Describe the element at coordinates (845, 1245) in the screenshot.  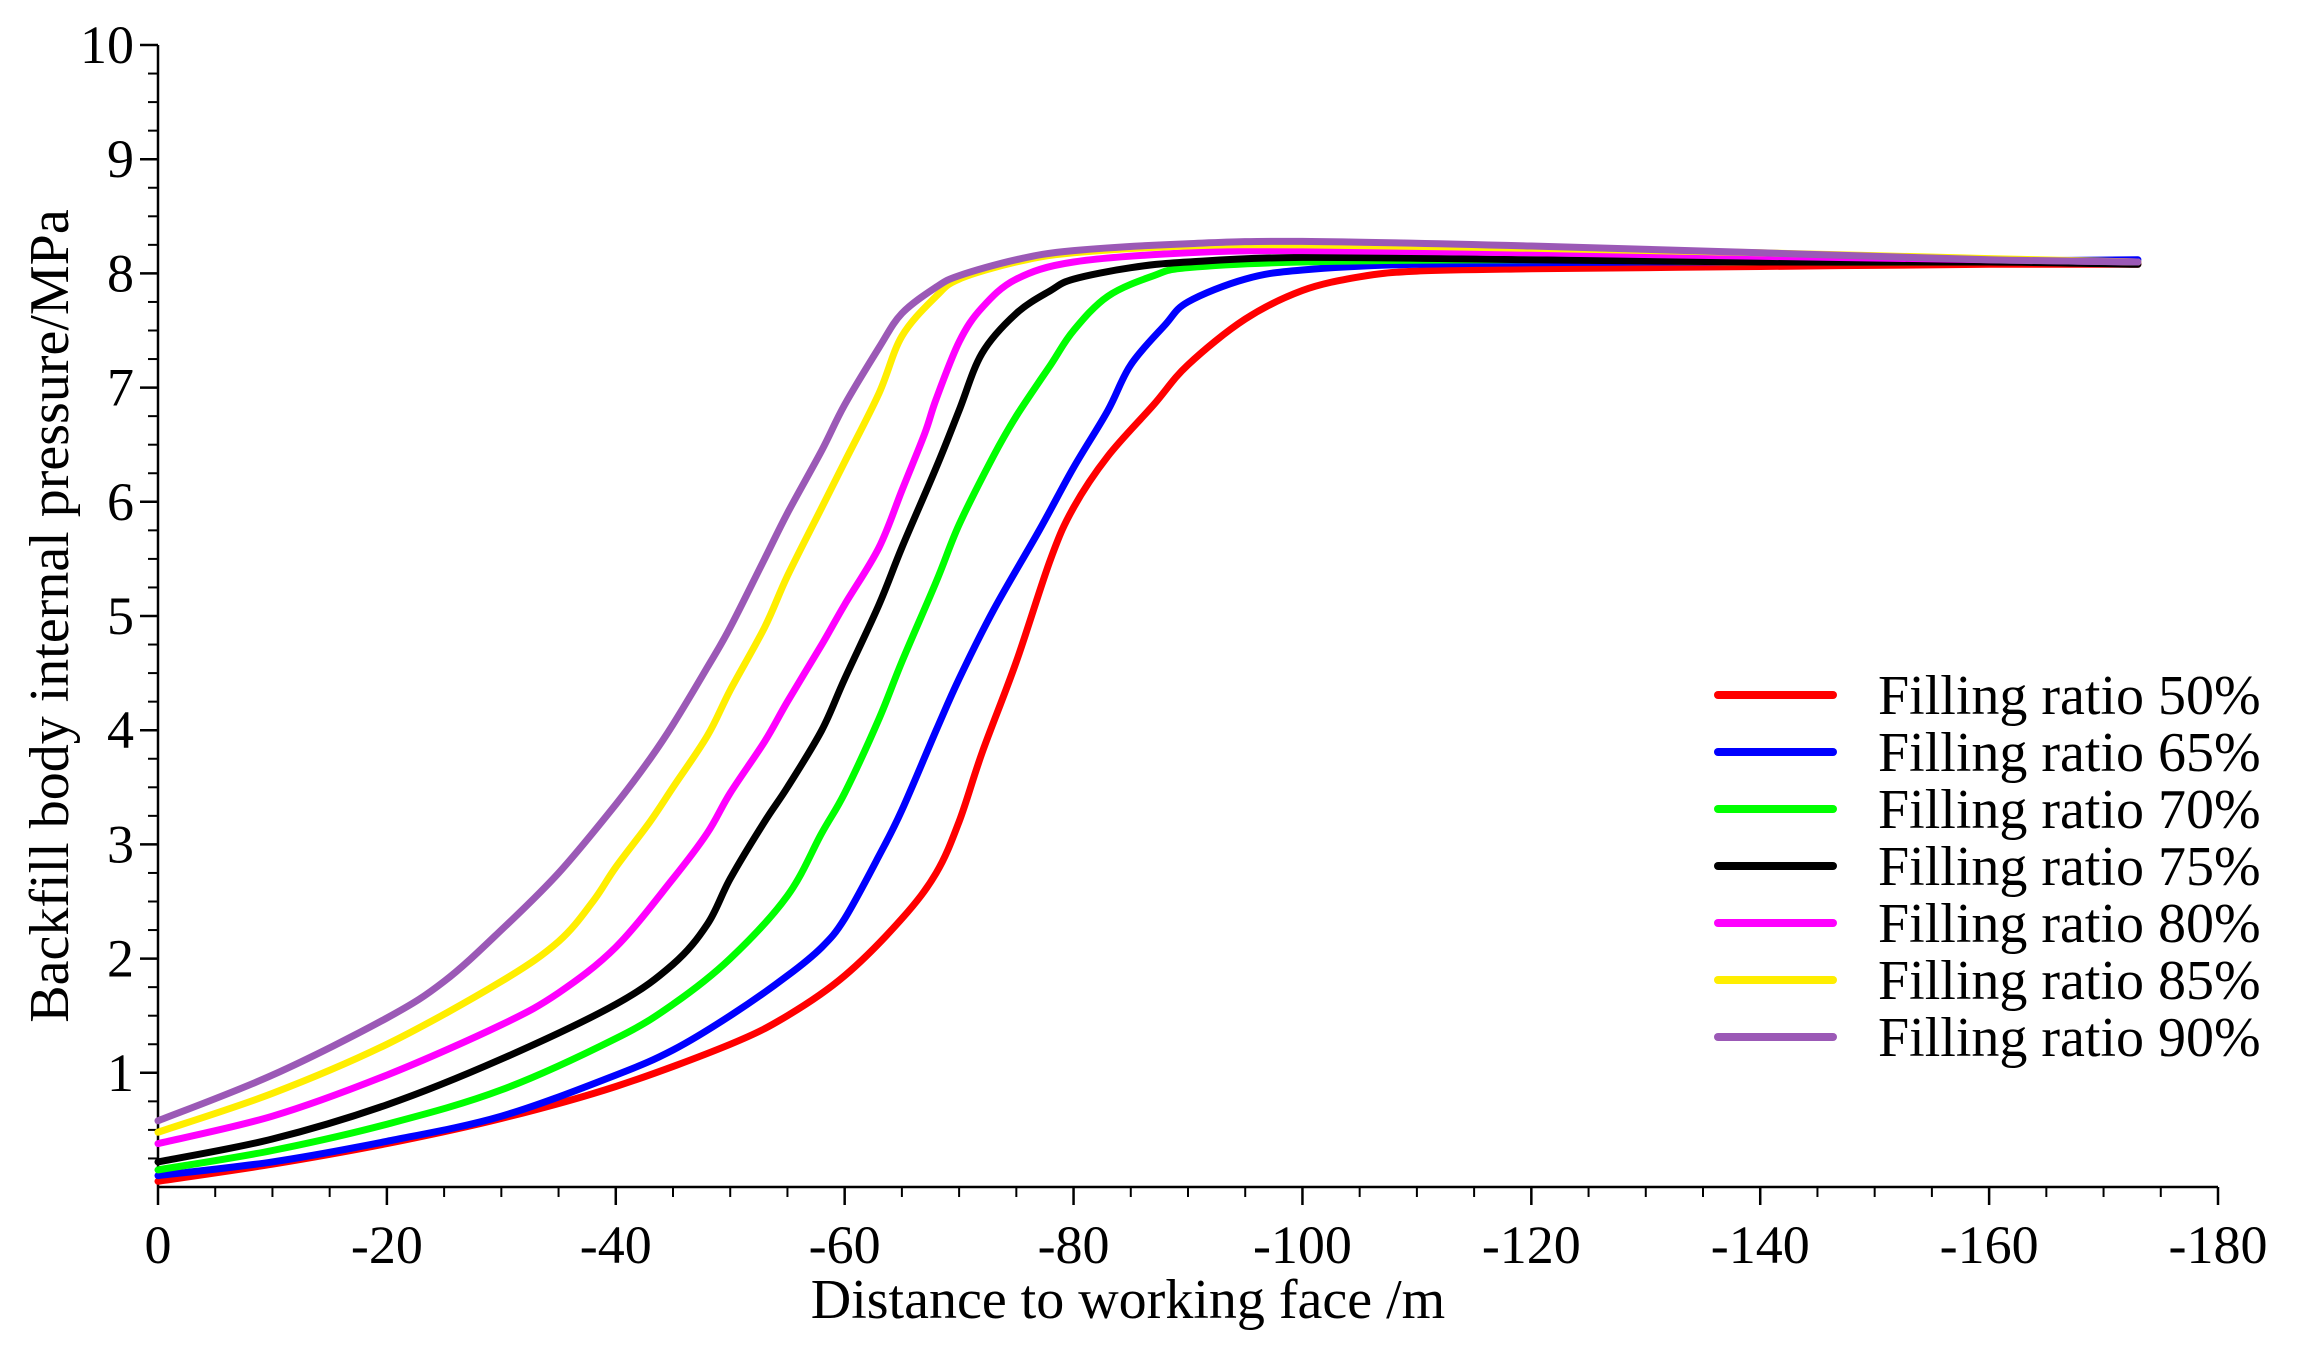
I see `x-tick-label: -60` at that location.